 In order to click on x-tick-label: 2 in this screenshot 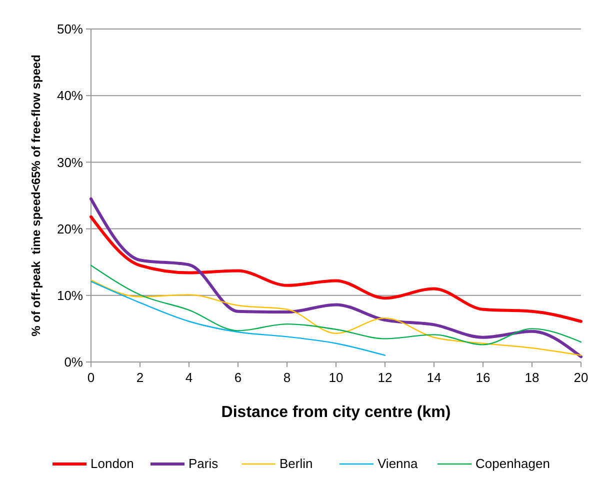, I will do `click(140, 377)`.